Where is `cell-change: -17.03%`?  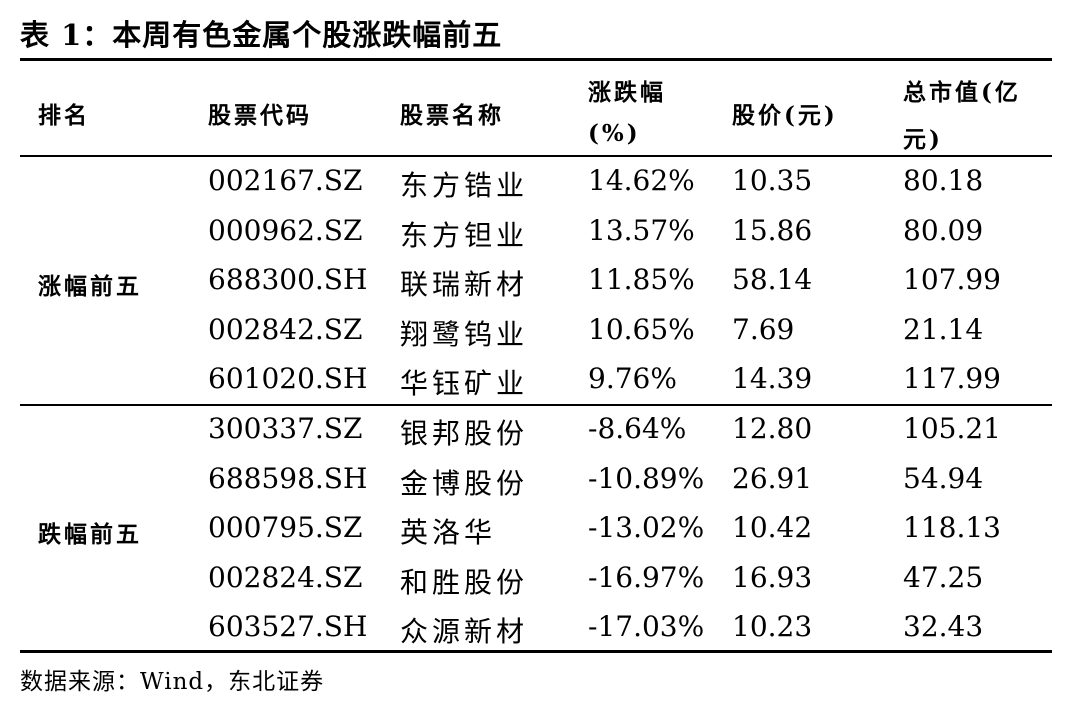 cell-change: -17.03% is located at coordinates (646, 627).